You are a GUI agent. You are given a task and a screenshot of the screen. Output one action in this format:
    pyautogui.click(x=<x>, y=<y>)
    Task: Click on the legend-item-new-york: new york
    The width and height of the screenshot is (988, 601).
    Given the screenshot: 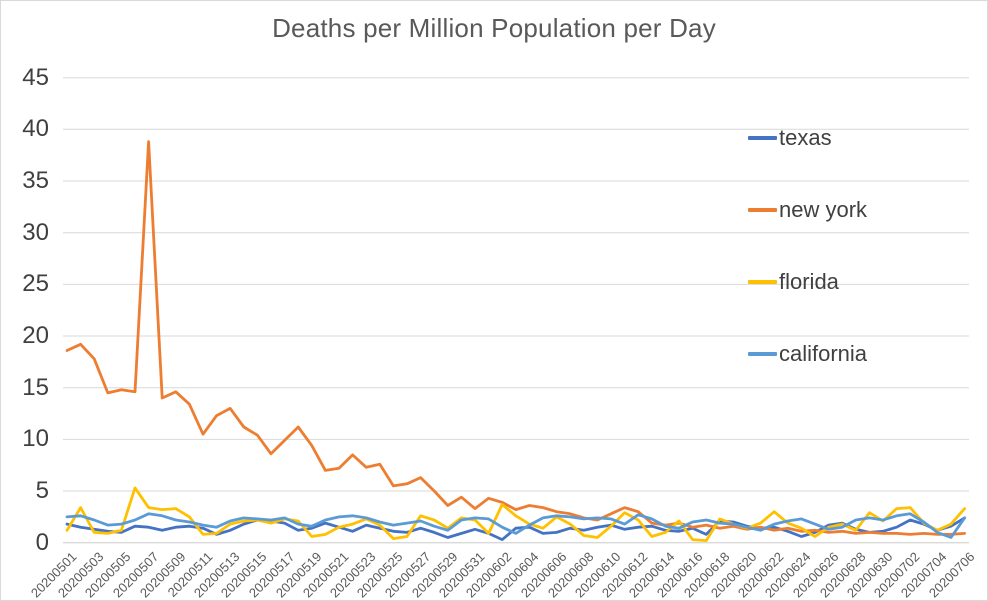 What is the action you would take?
    pyautogui.click(x=807, y=210)
    